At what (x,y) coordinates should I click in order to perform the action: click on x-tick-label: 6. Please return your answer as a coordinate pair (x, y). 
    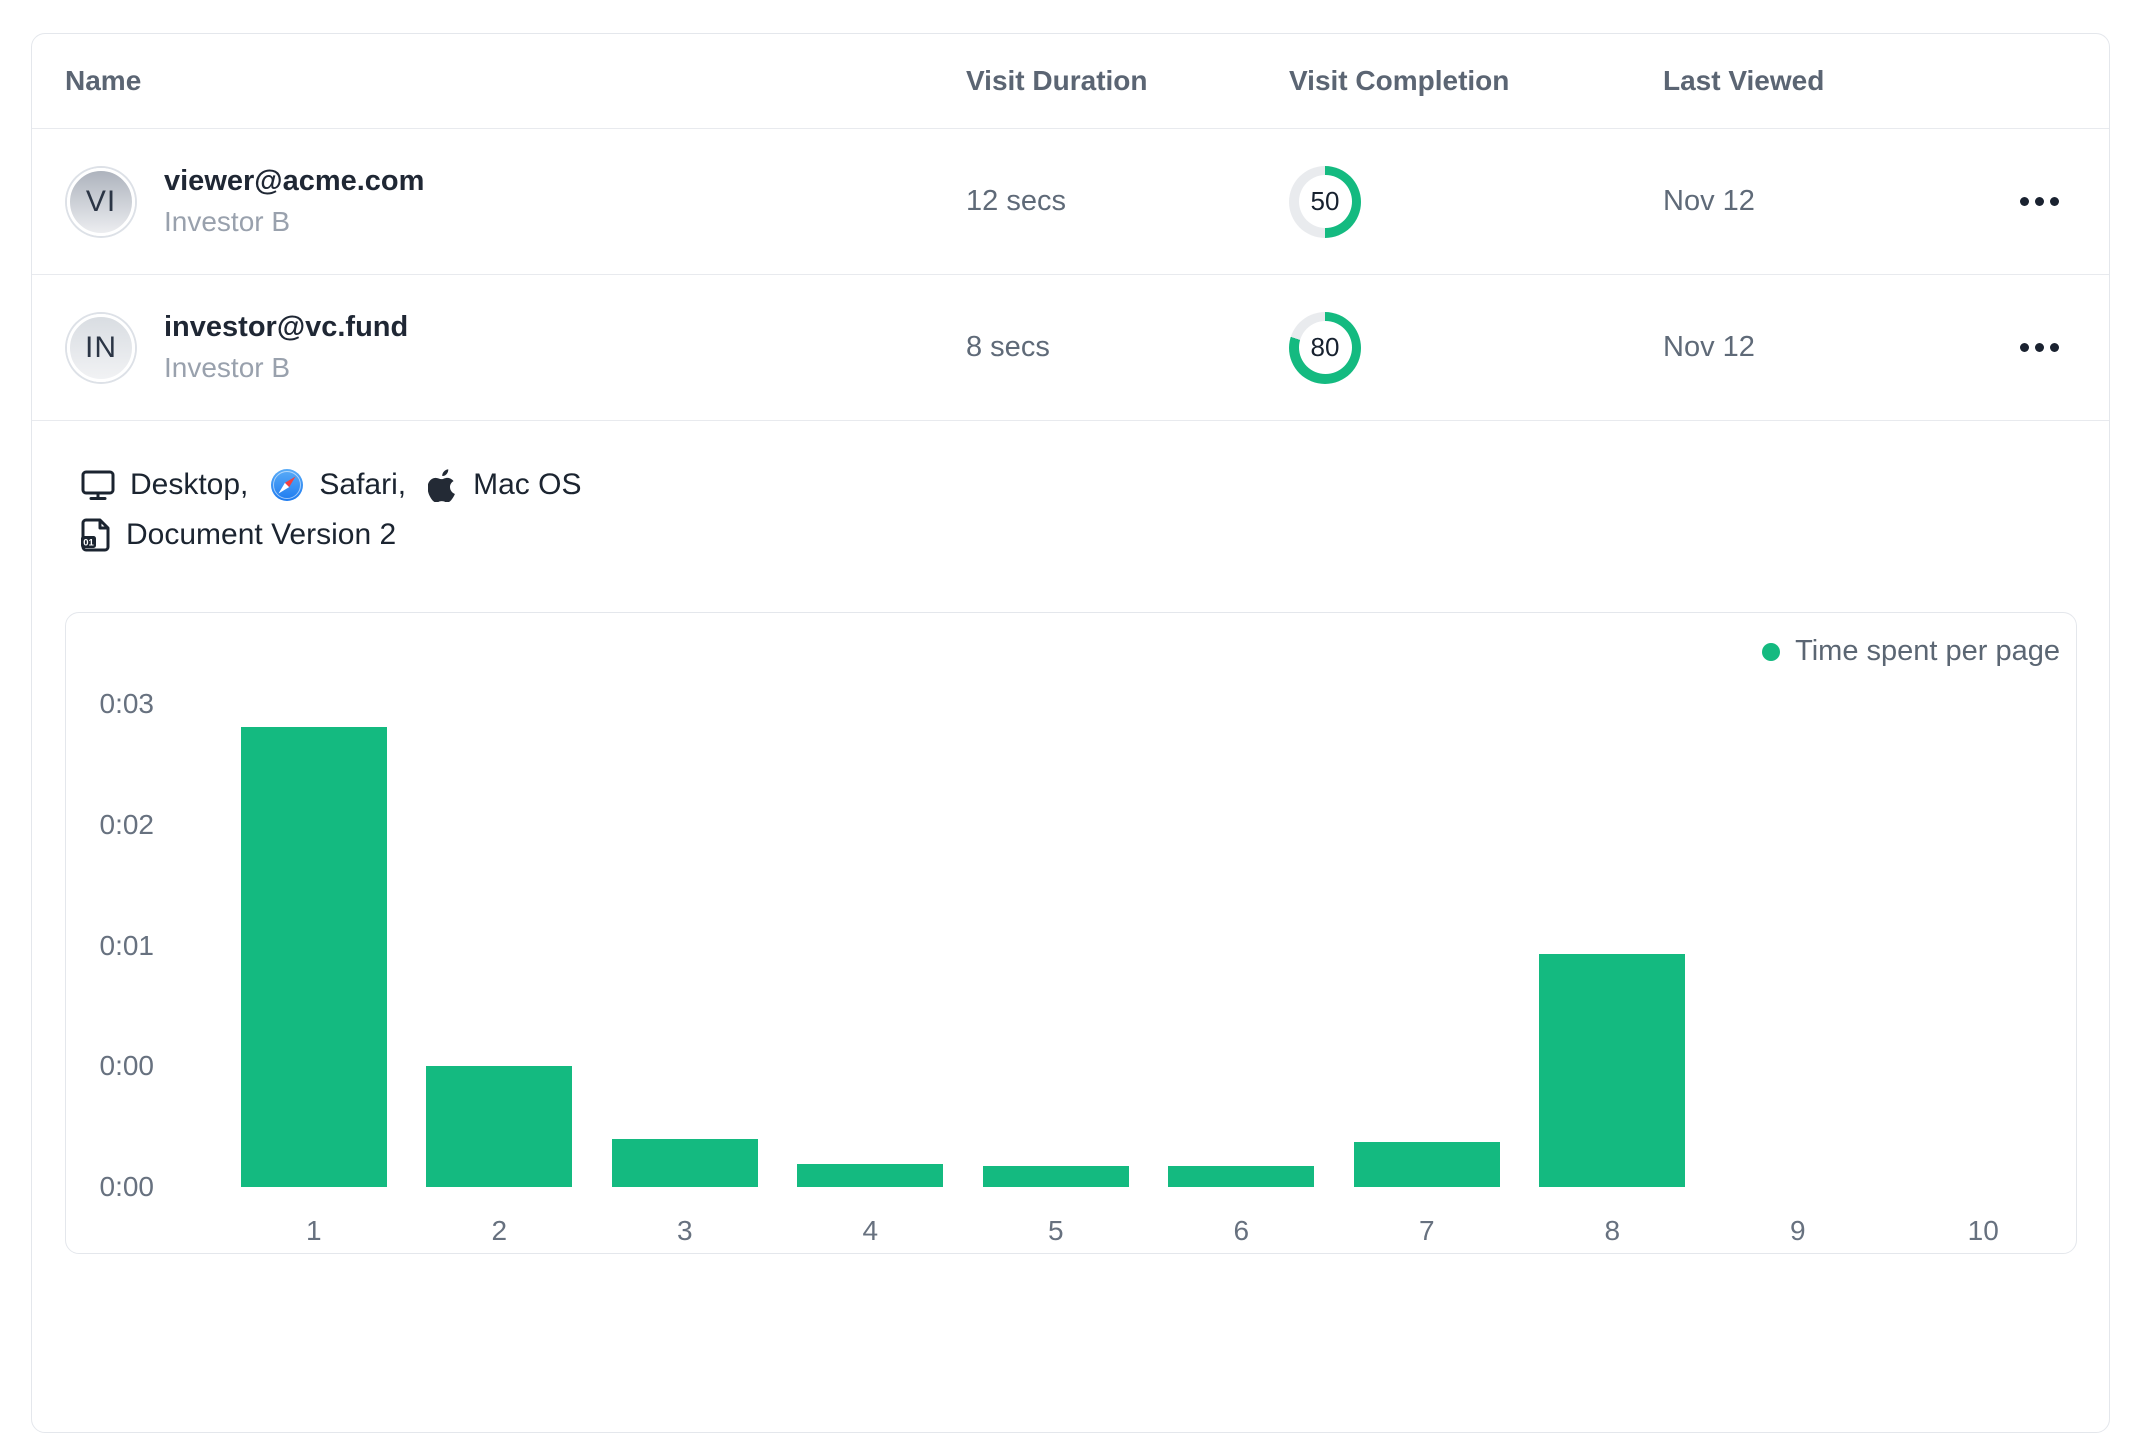
    Looking at the image, I should click on (1241, 1230).